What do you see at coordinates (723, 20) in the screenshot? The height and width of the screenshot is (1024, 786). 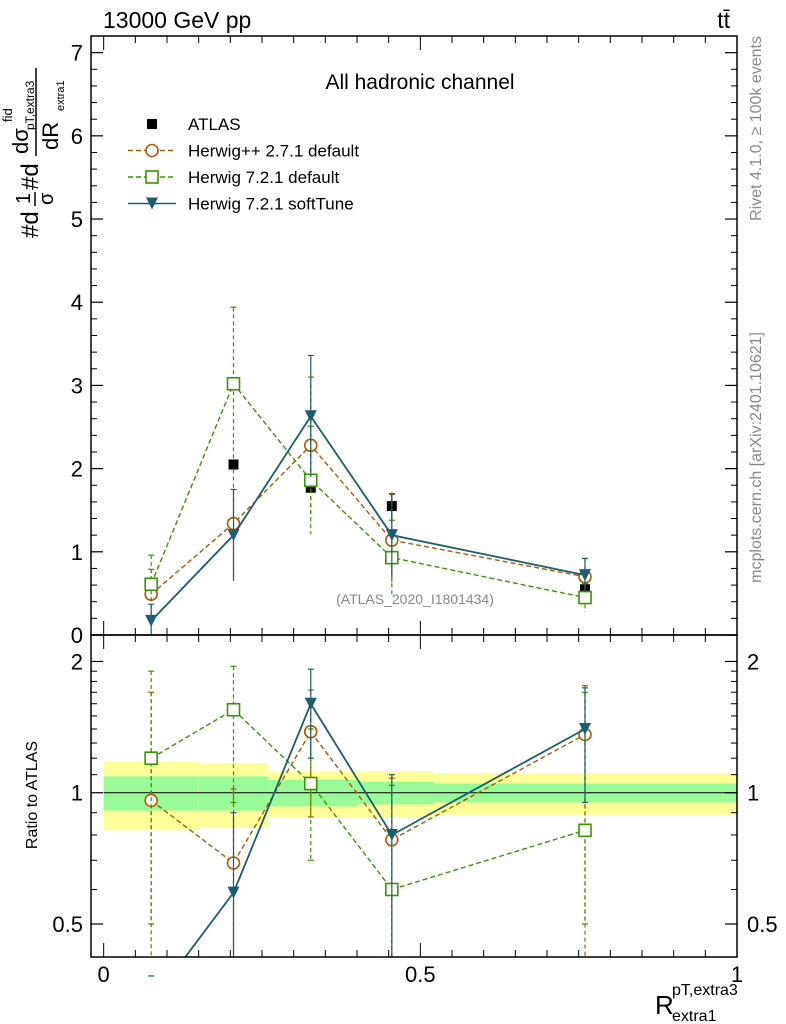 I see `process-label: tt̄` at bounding box center [723, 20].